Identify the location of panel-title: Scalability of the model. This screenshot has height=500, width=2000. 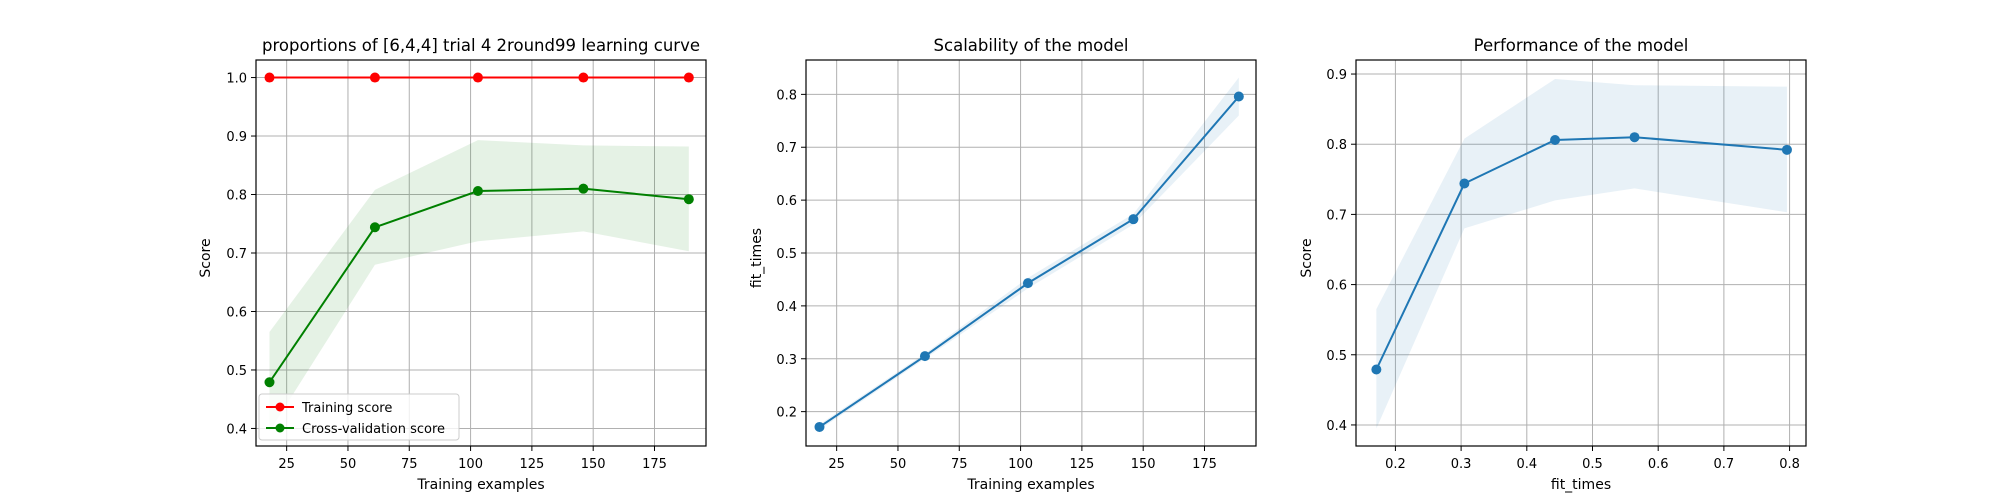
(1031, 45).